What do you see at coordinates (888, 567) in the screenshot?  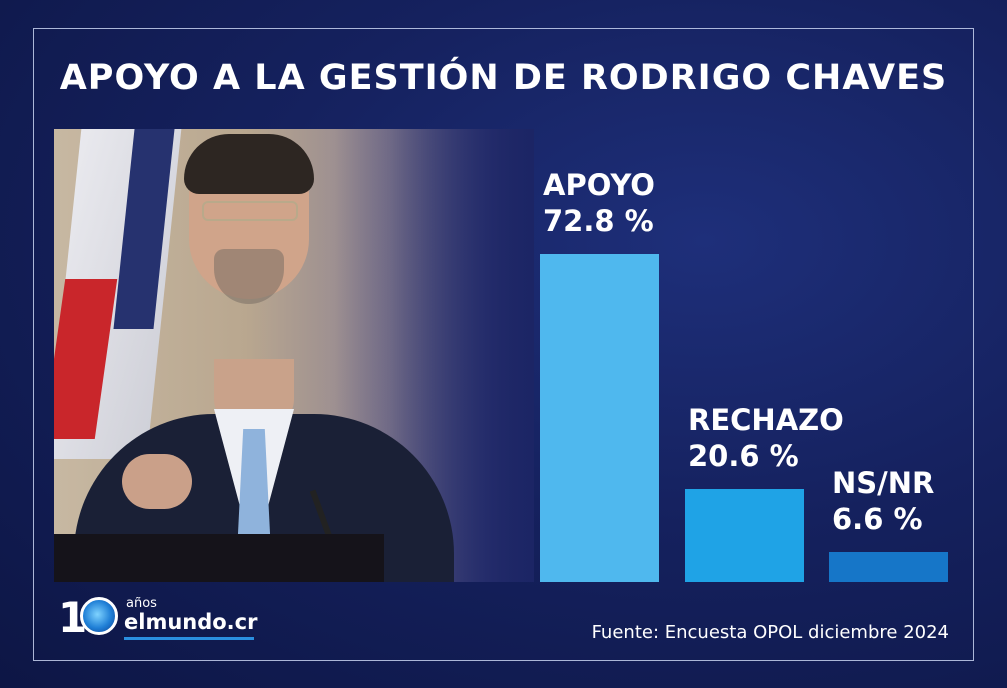 I see `bar-nsnr` at bounding box center [888, 567].